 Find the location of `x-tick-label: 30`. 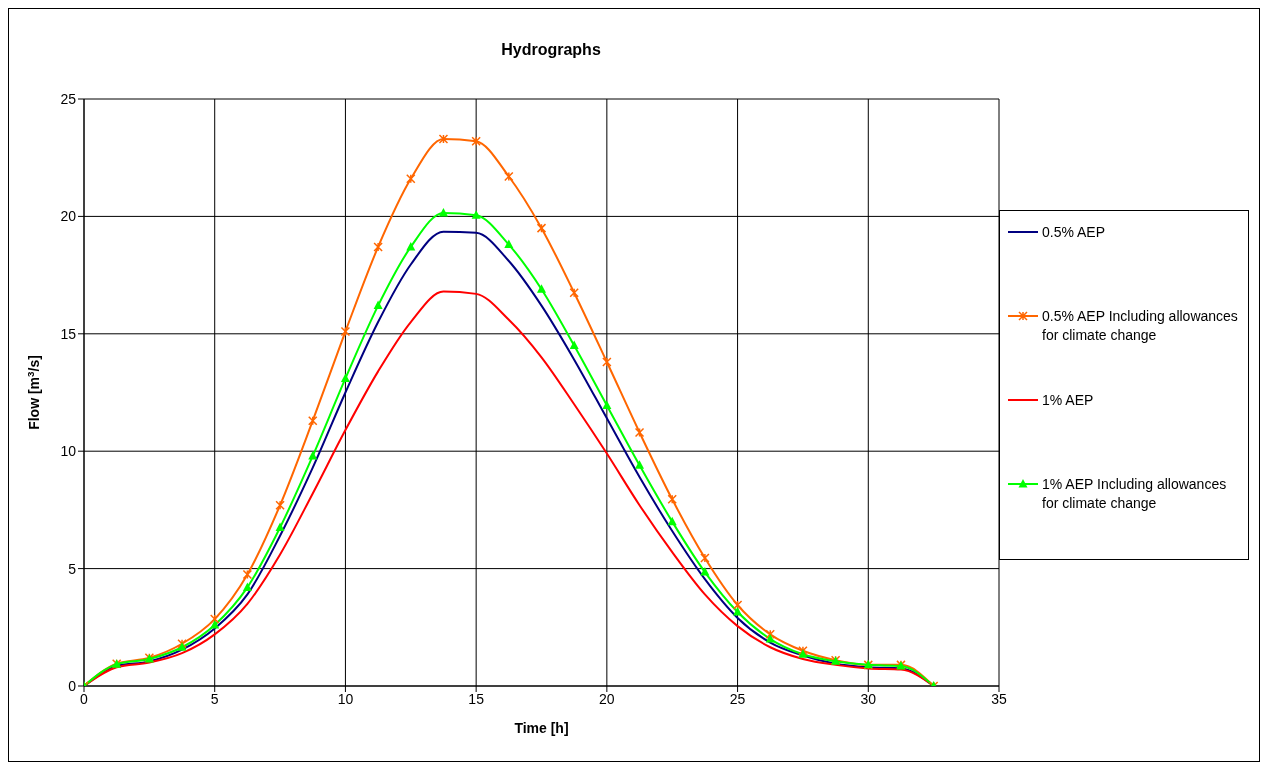

x-tick-label: 30 is located at coordinates (868, 698).